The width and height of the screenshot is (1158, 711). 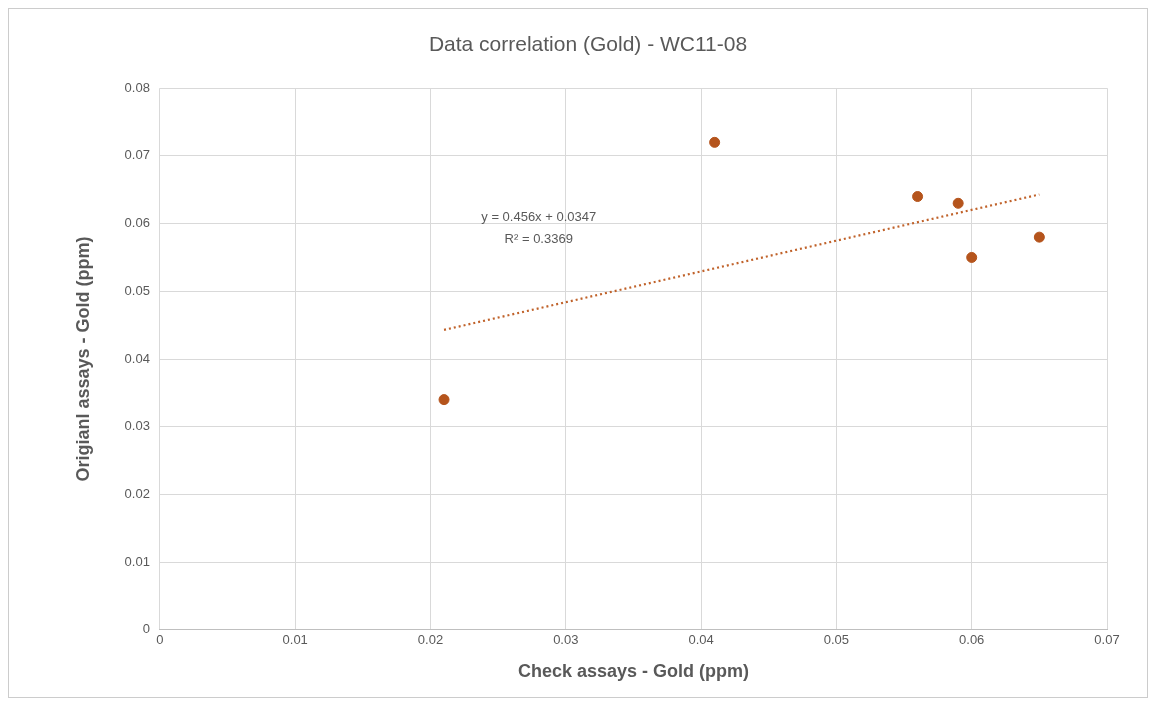 I want to click on x-tick-label: 0.04, so click(x=701, y=640).